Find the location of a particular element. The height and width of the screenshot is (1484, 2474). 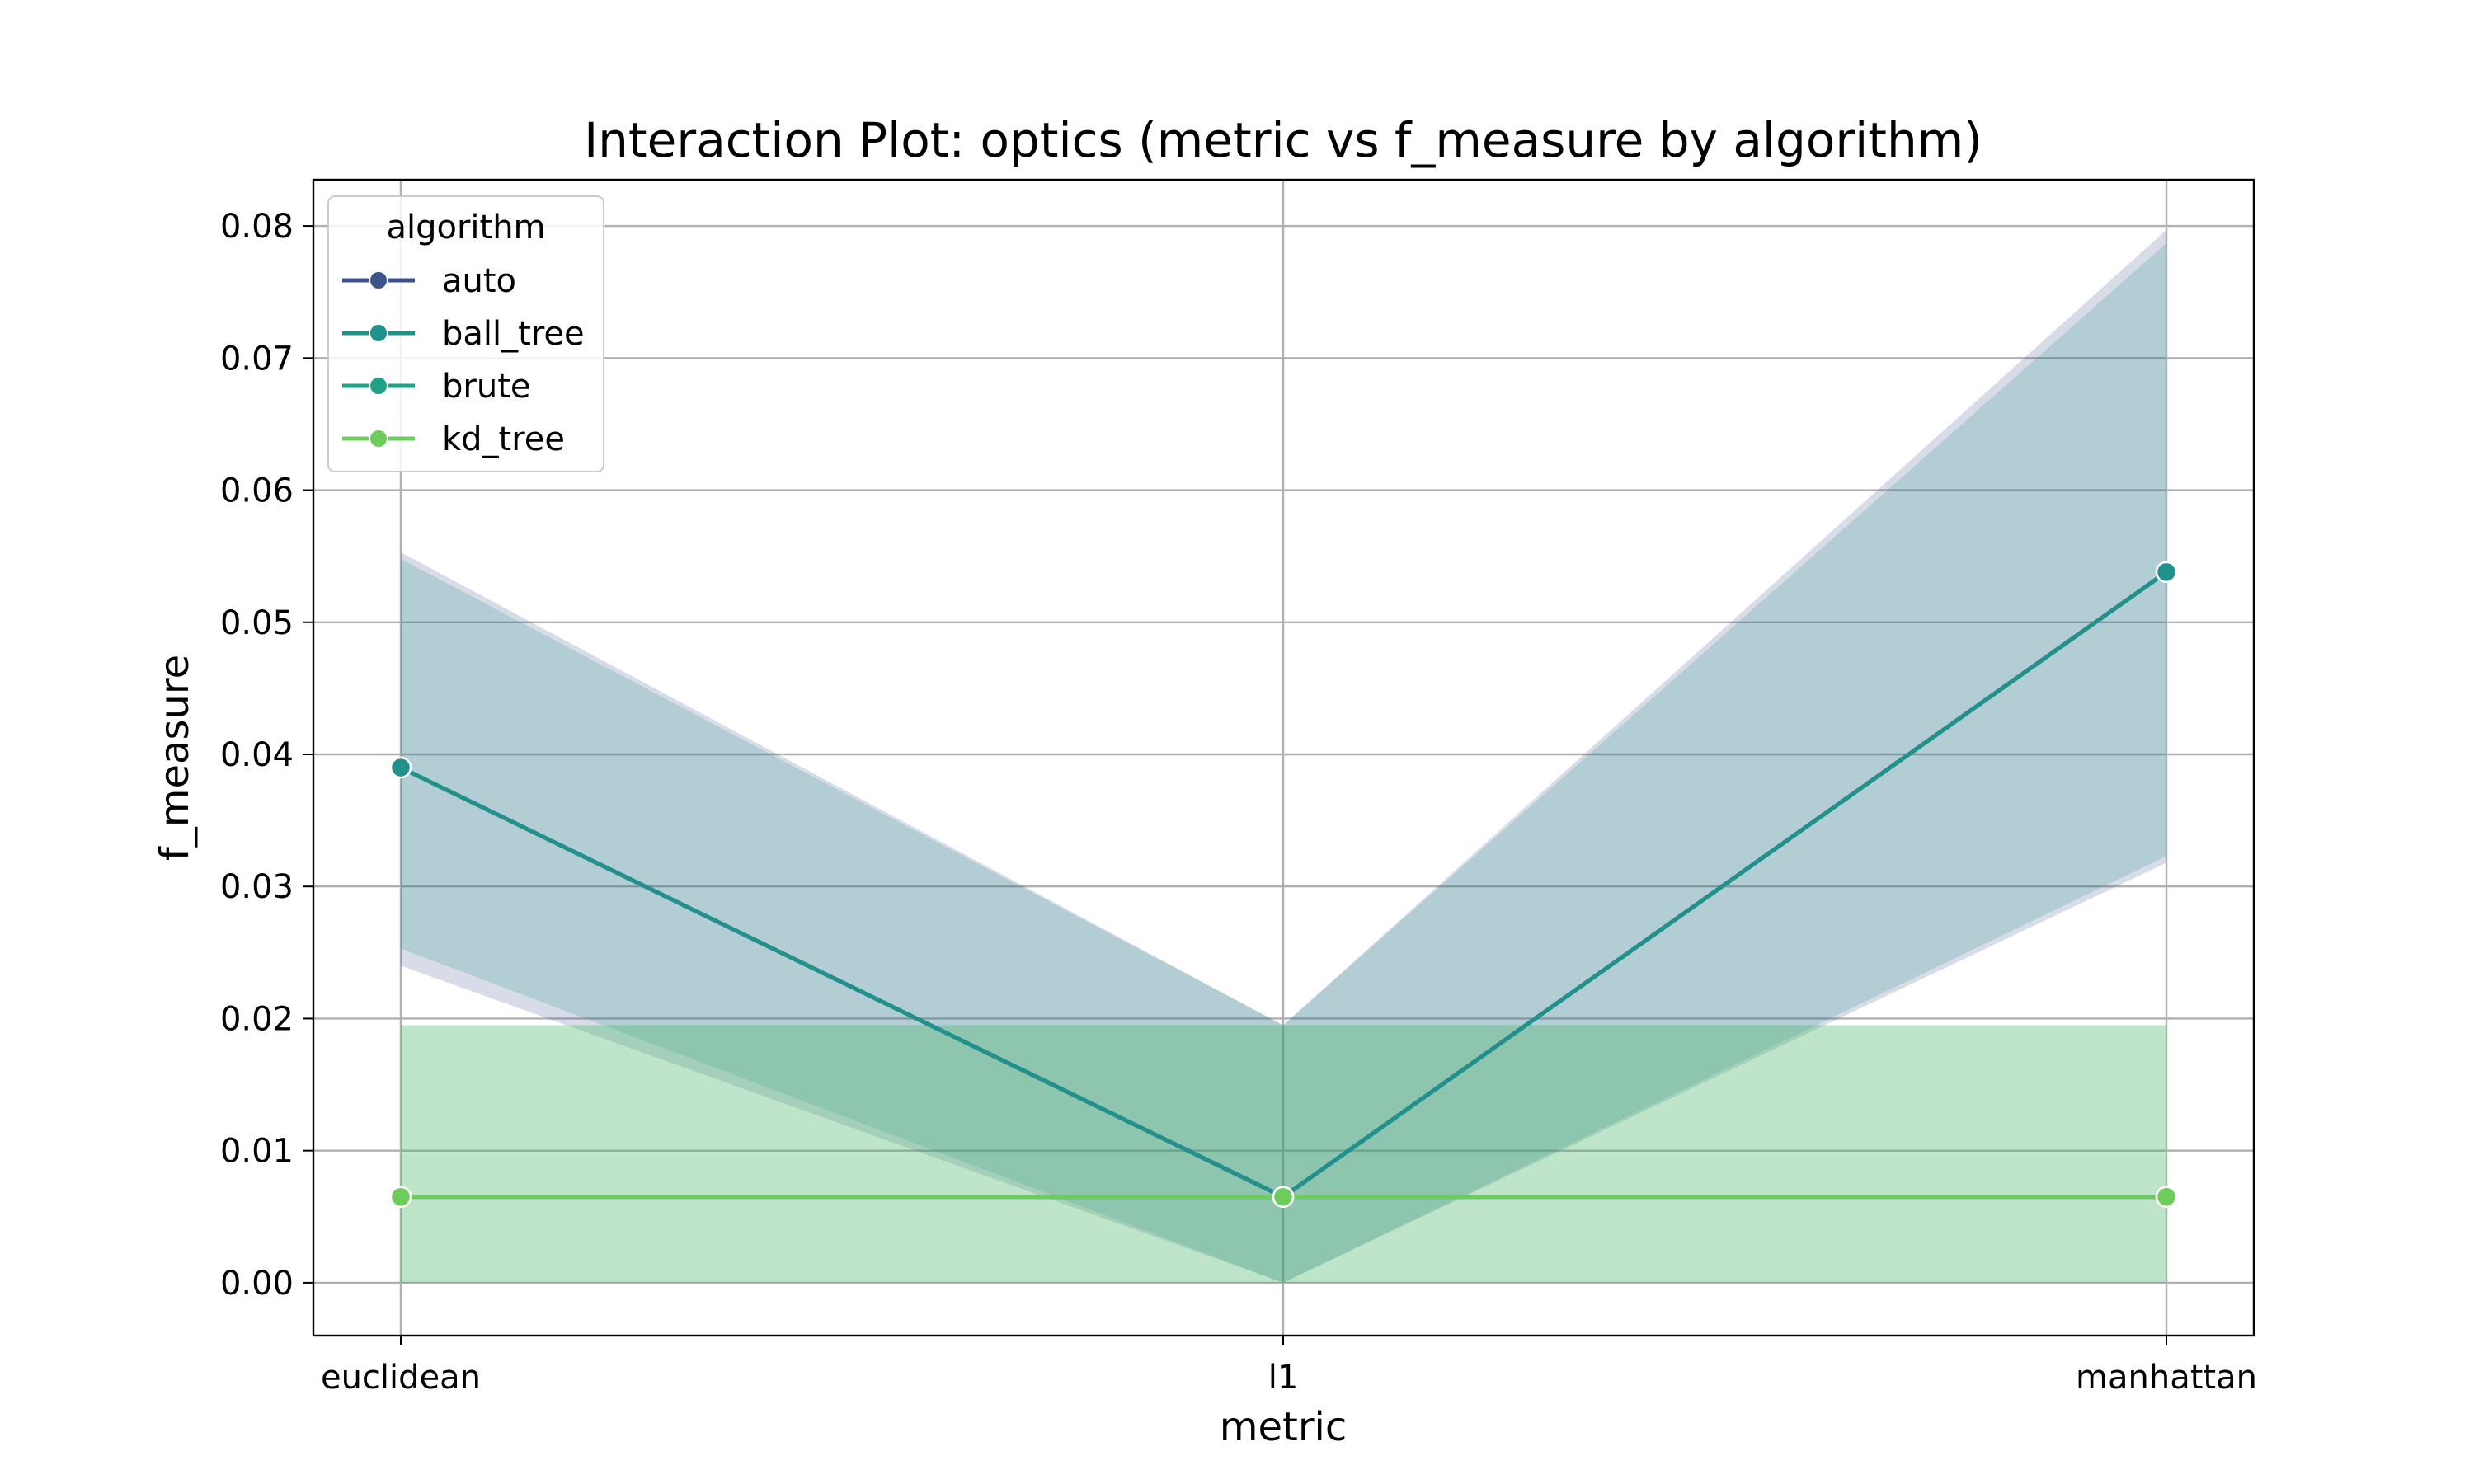

x-axis-label: metric is located at coordinates (1284, 1427).